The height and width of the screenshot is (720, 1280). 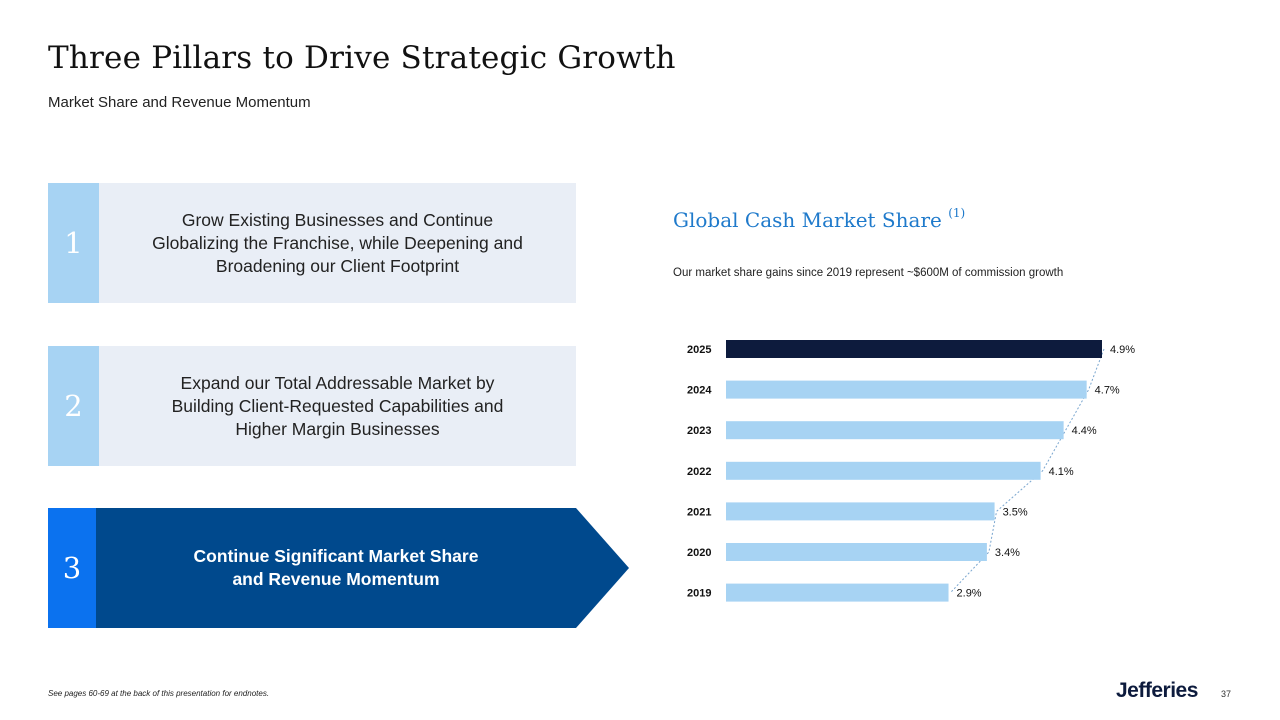 What do you see at coordinates (957, 213) in the screenshot?
I see `chart-title-footnote: (1)` at bounding box center [957, 213].